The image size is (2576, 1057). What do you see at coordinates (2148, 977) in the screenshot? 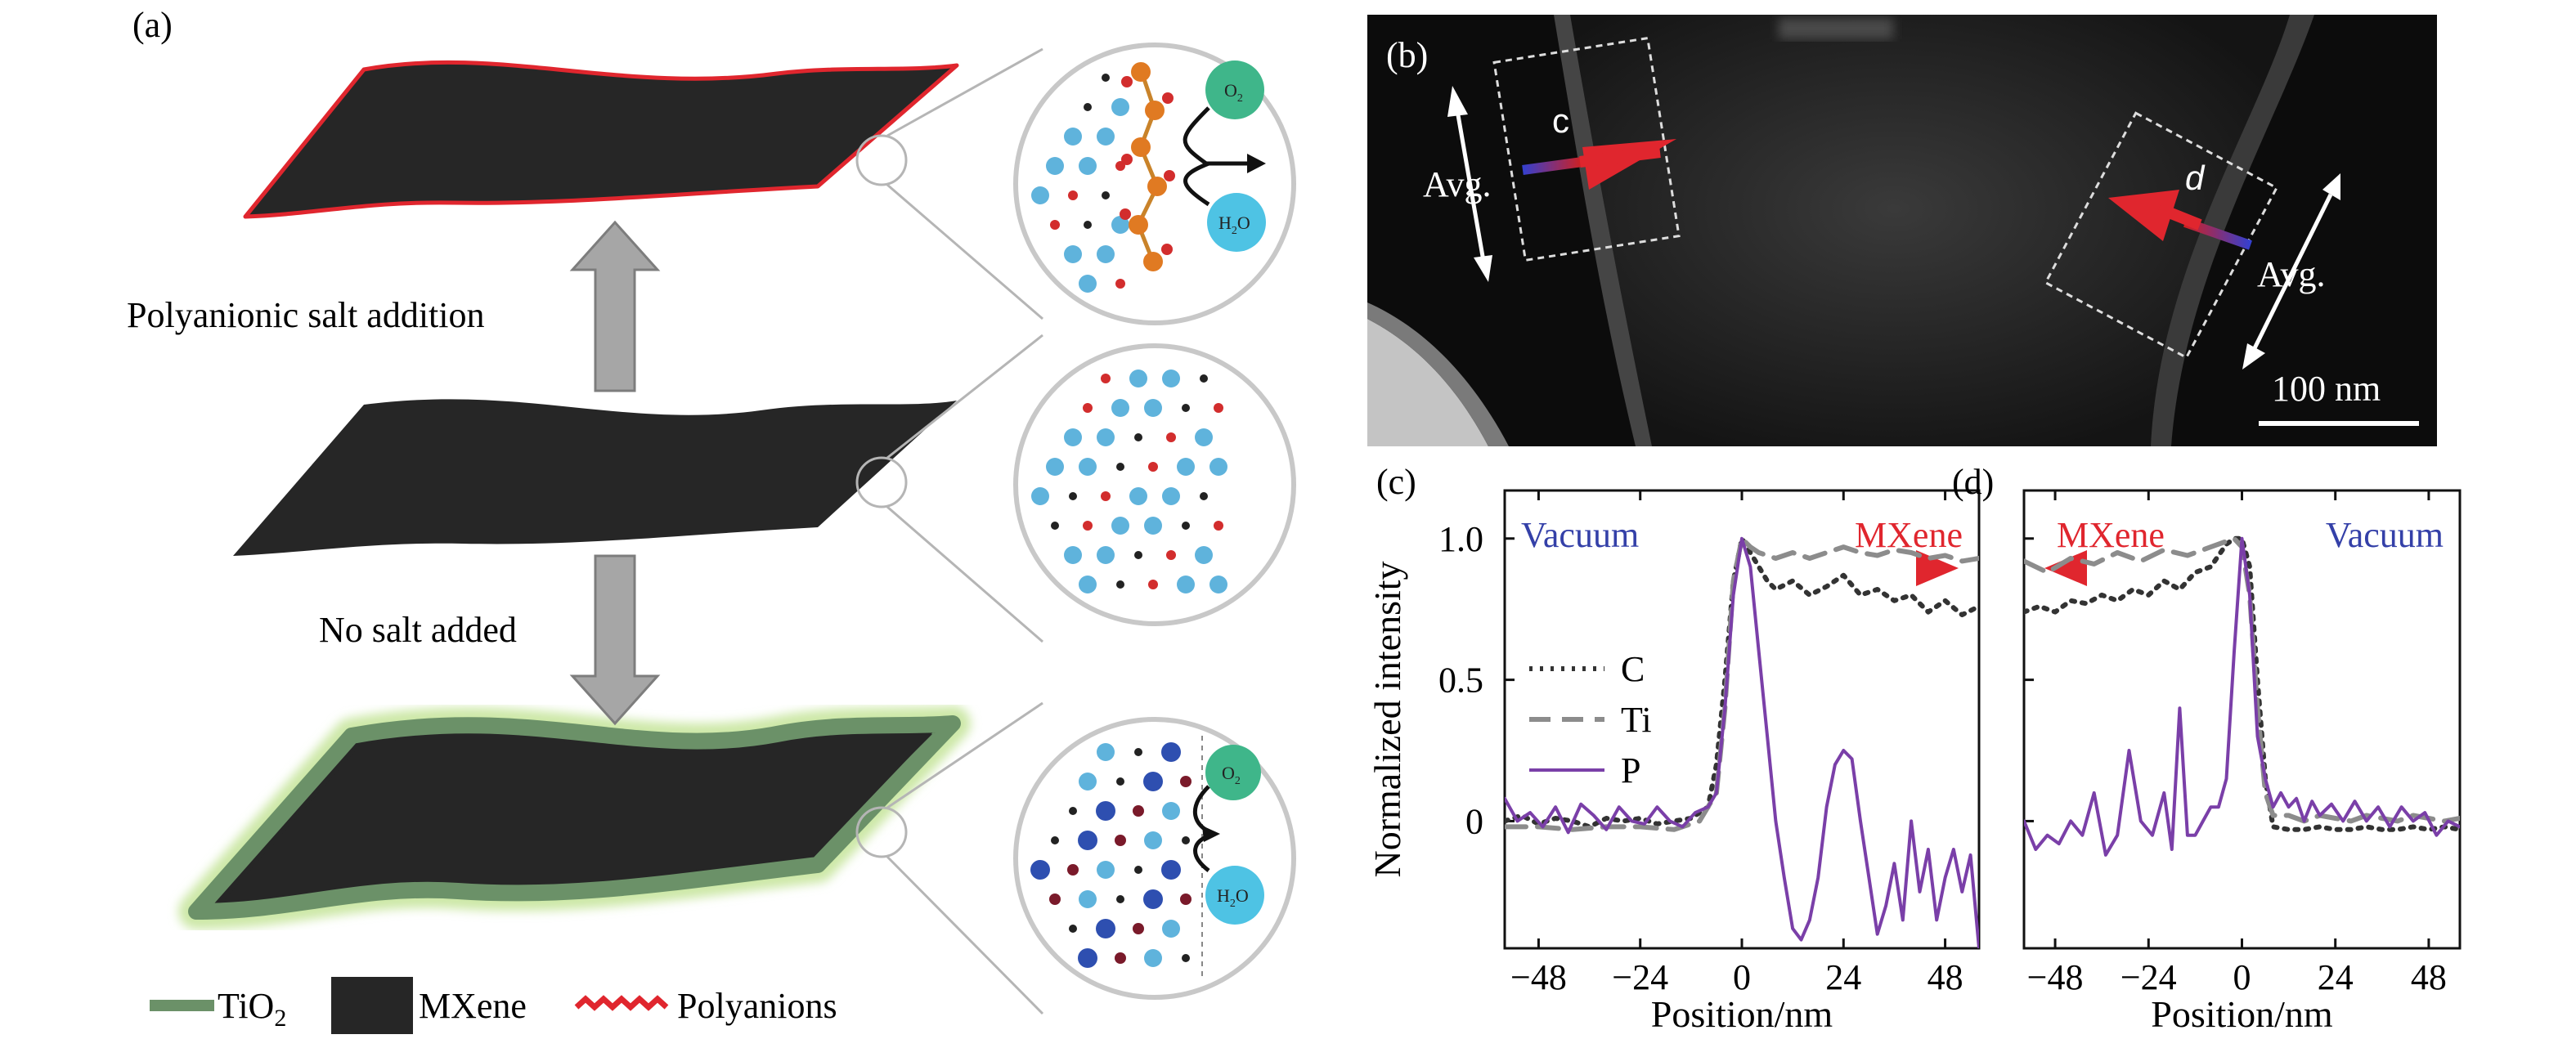
I see `x-tick-label: −24` at bounding box center [2148, 977].